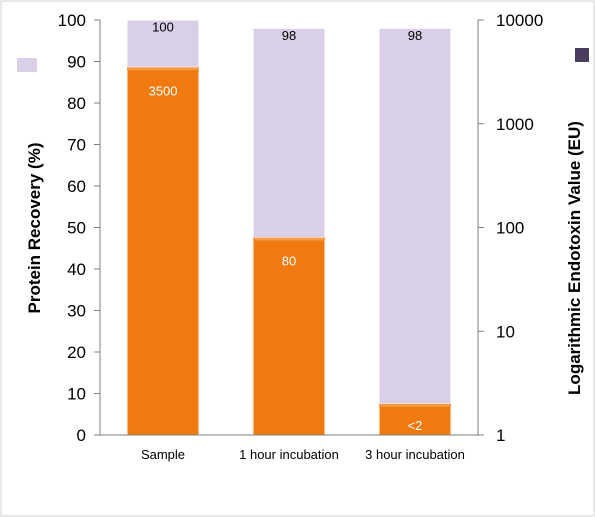 The height and width of the screenshot is (517, 595). I want to click on data-label-endotoxin: 3500, so click(163, 90).